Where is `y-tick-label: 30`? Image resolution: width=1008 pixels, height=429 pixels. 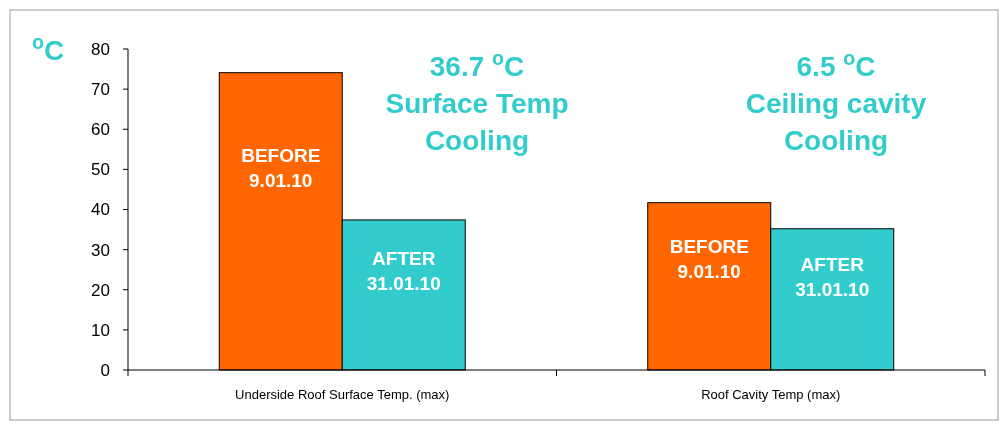 y-tick-label: 30 is located at coordinates (100, 250).